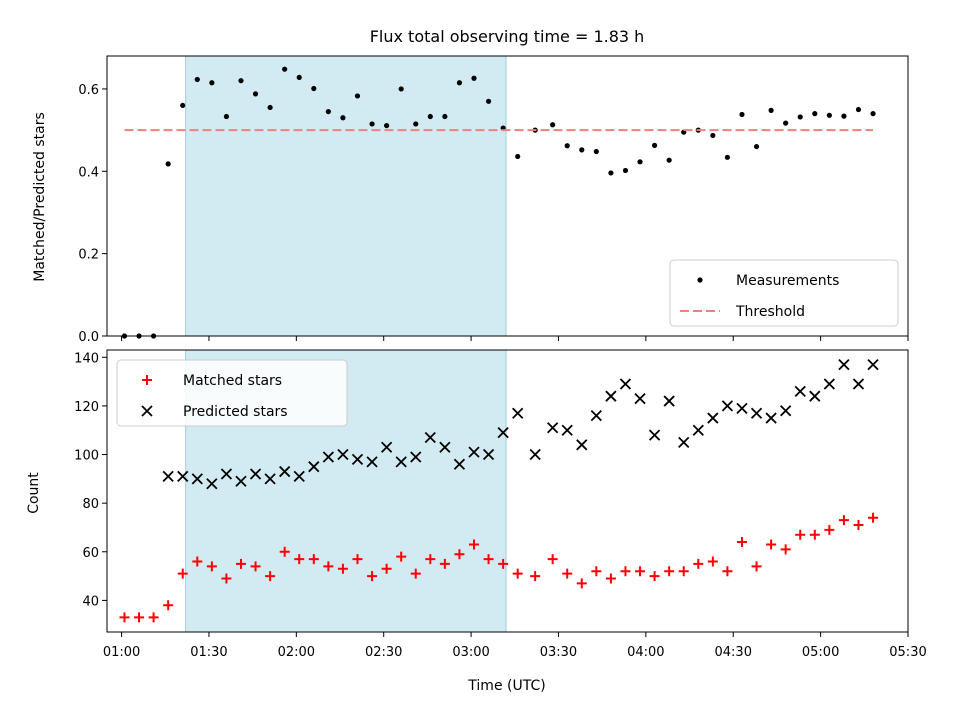 The image size is (960, 720). What do you see at coordinates (235, 412) in the screenshot?
I see `legend-label: Predicted stars` at bounding box center [235, 412].